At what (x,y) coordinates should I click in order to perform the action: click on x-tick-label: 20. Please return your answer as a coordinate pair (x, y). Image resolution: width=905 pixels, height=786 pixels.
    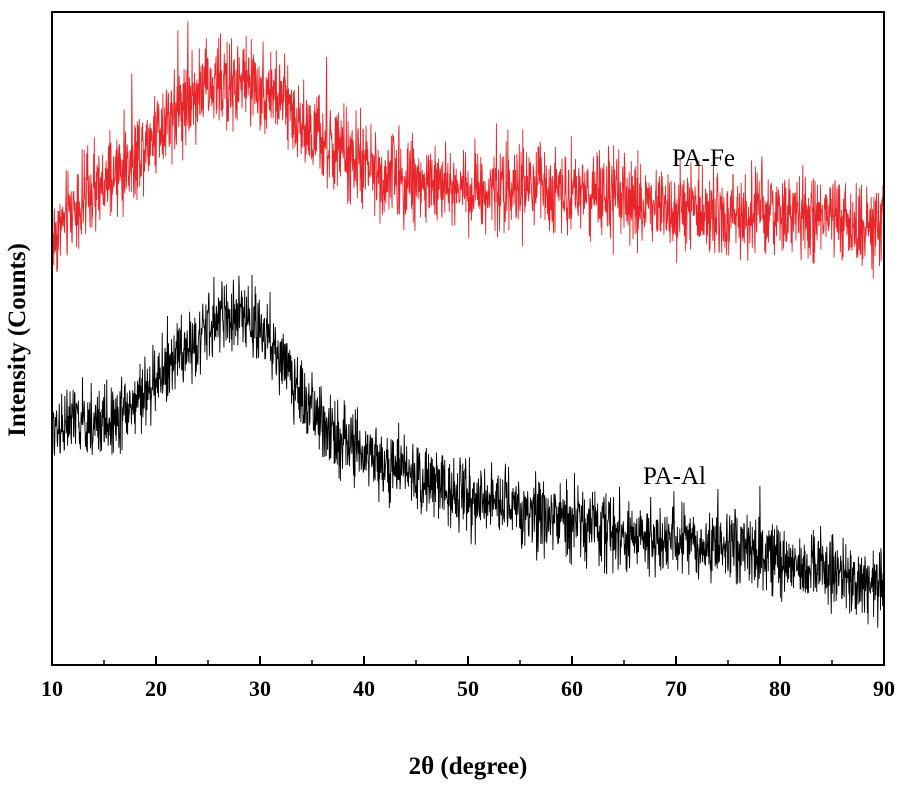
    Looking at the image, I should click on (156, 688).